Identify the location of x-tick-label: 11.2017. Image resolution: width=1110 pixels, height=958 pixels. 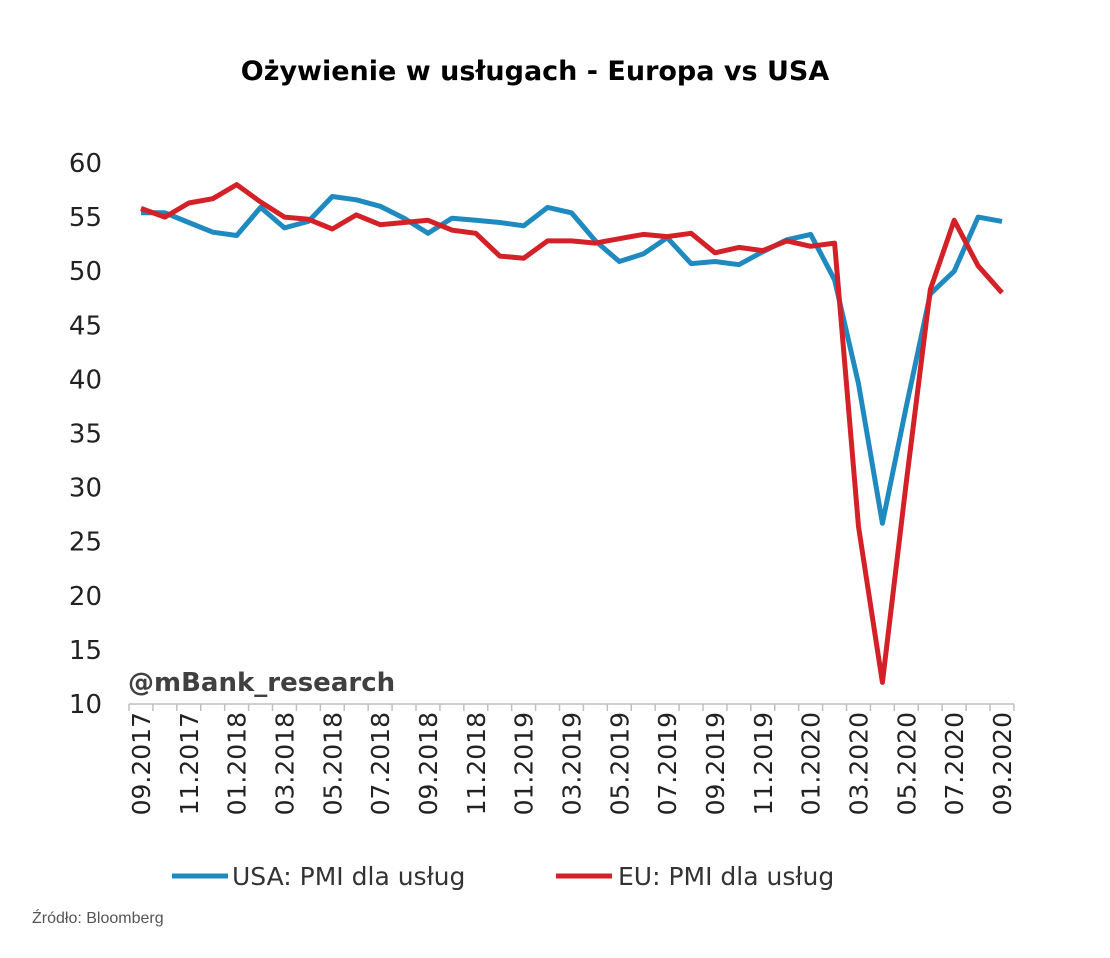
(189, 763).